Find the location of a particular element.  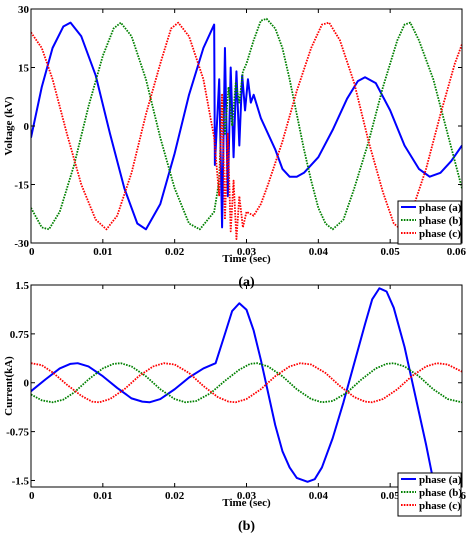

y-tick-label: -1.5 is located at coordinates (21, 481).